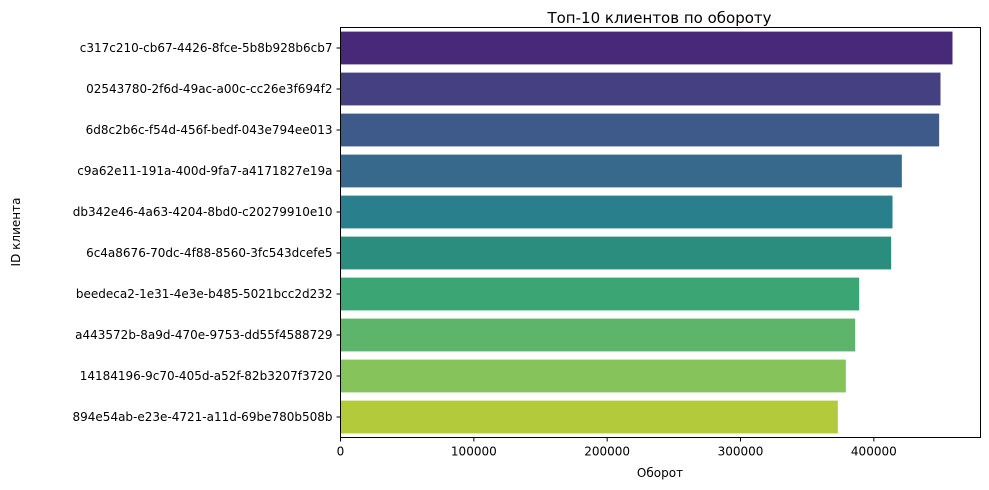  What do you see at coordinates (204, 171) in the screenshot?
I see `y-tick-label: c9a62e11-191a-400d-9fa7-a4171827e19a` at bounding box center [204, 171].